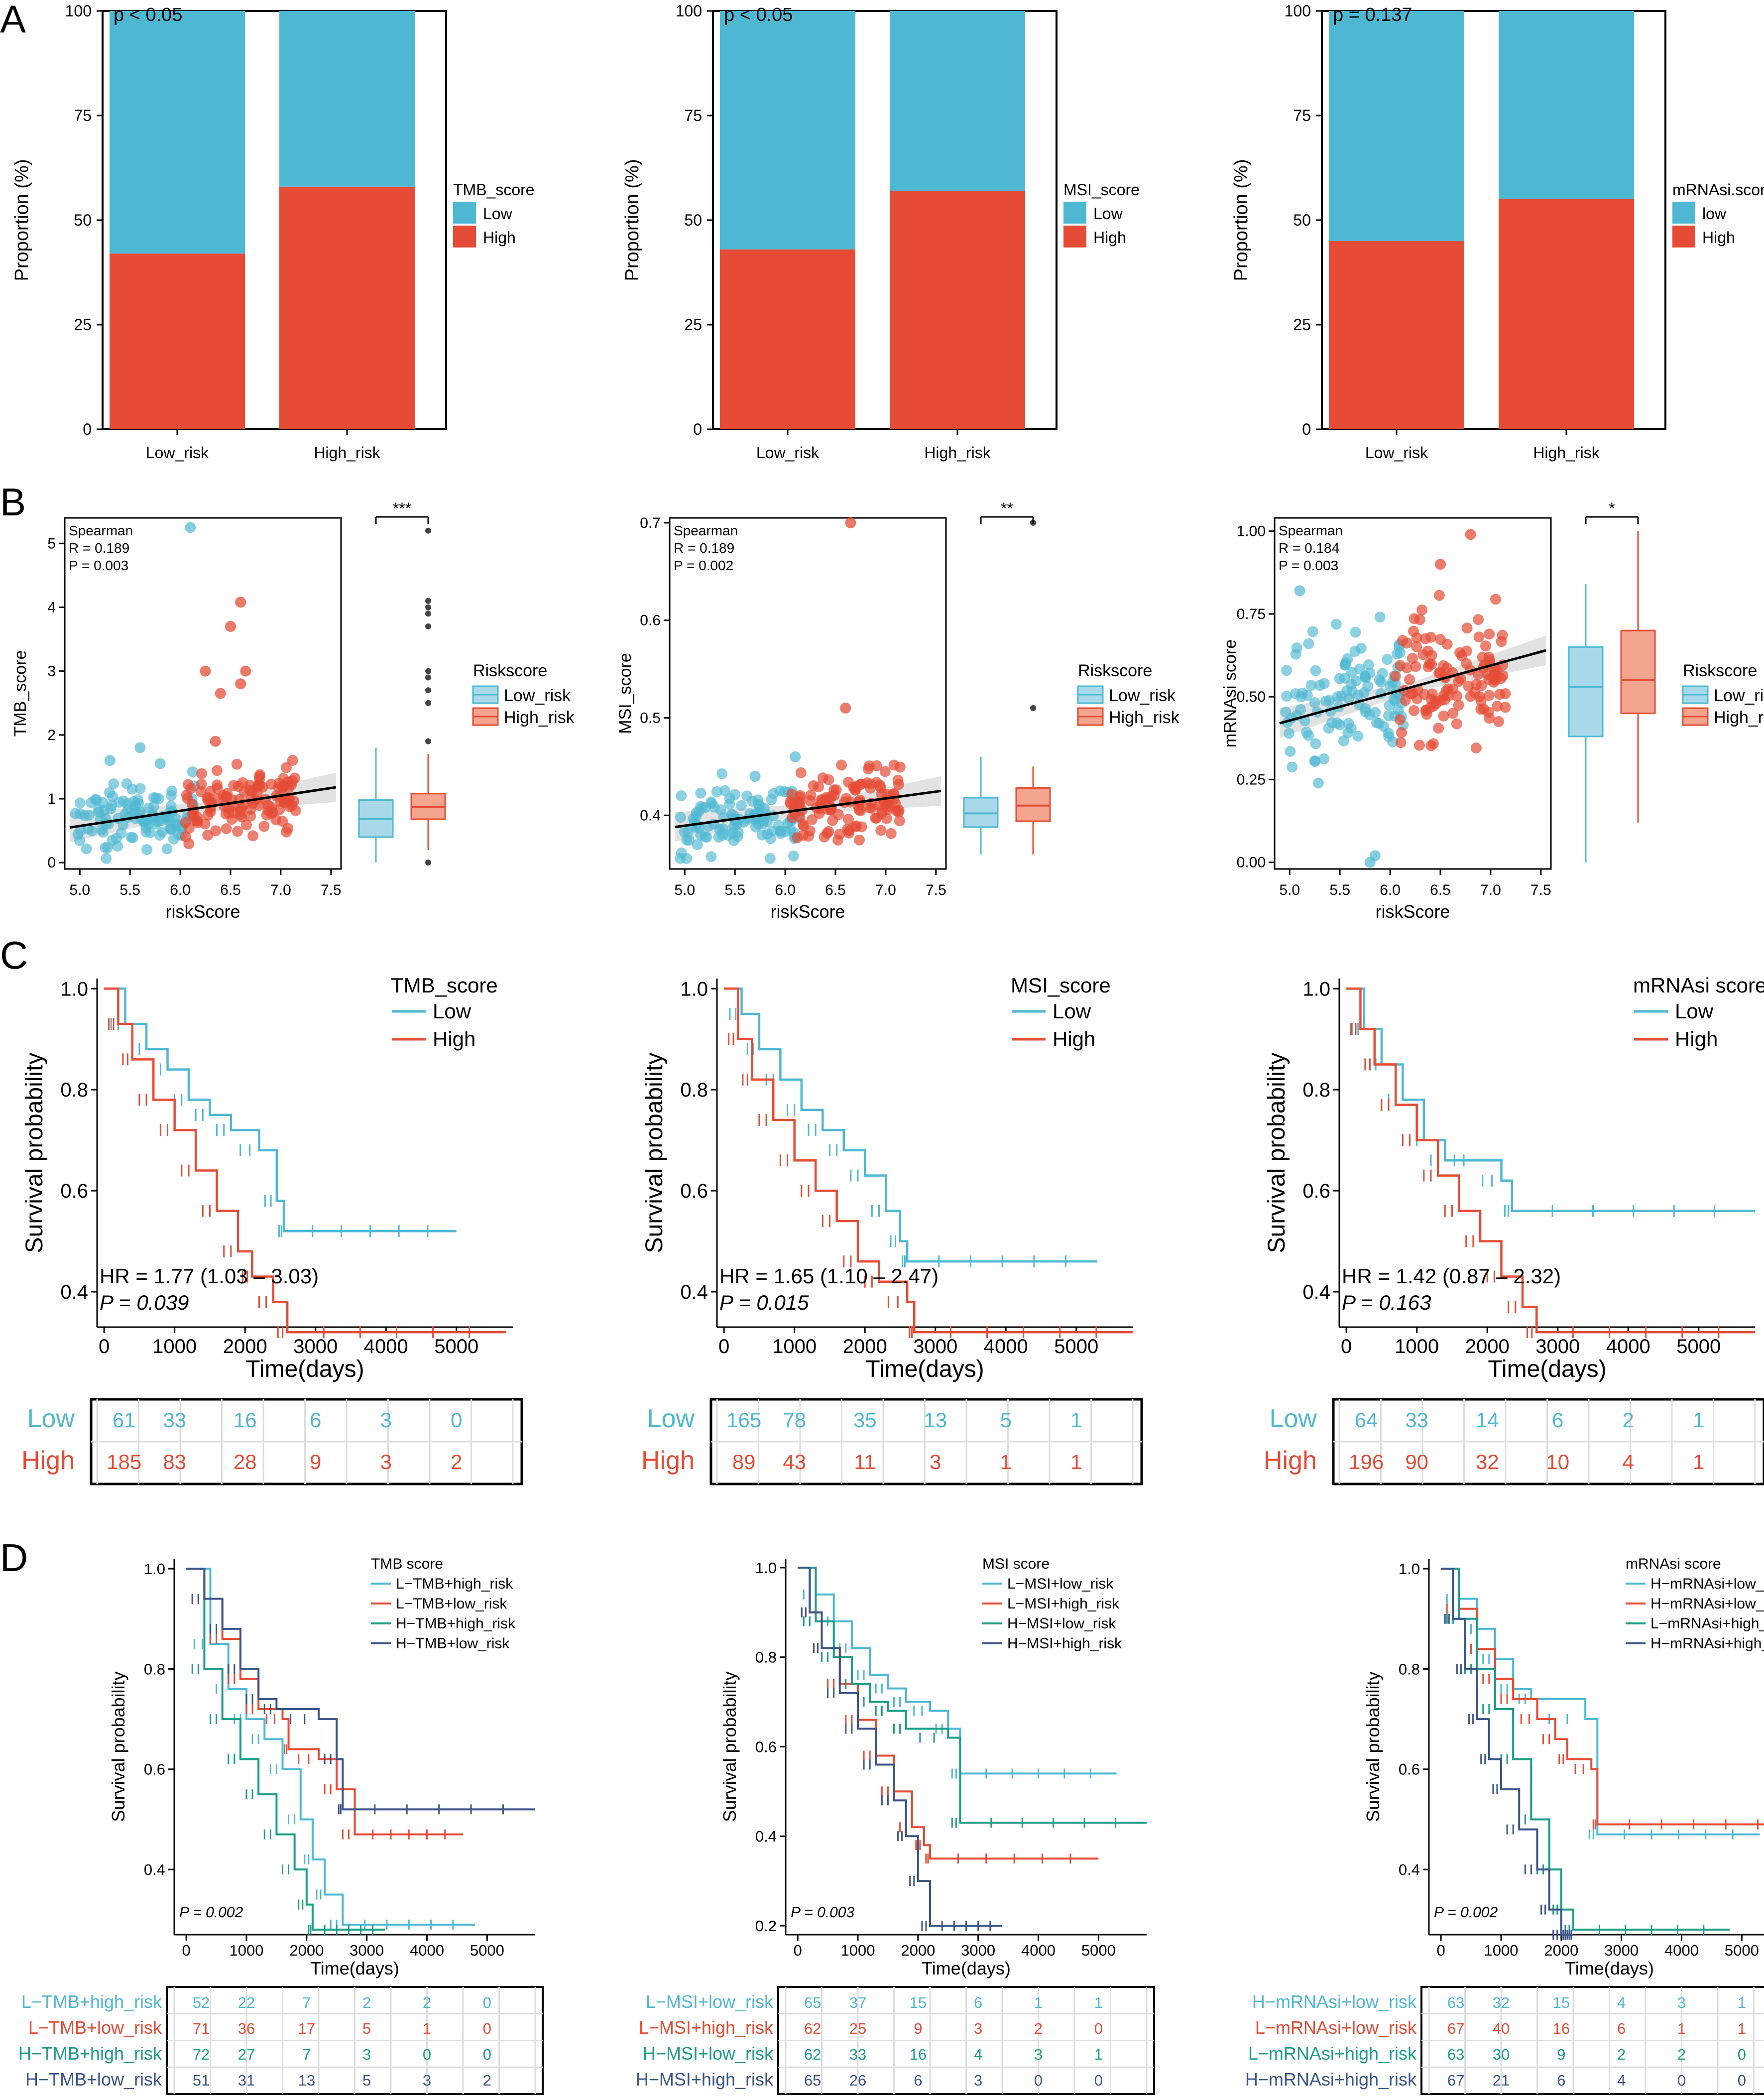  I want to click on risk-table-cell: 16, so click(245, 1420).